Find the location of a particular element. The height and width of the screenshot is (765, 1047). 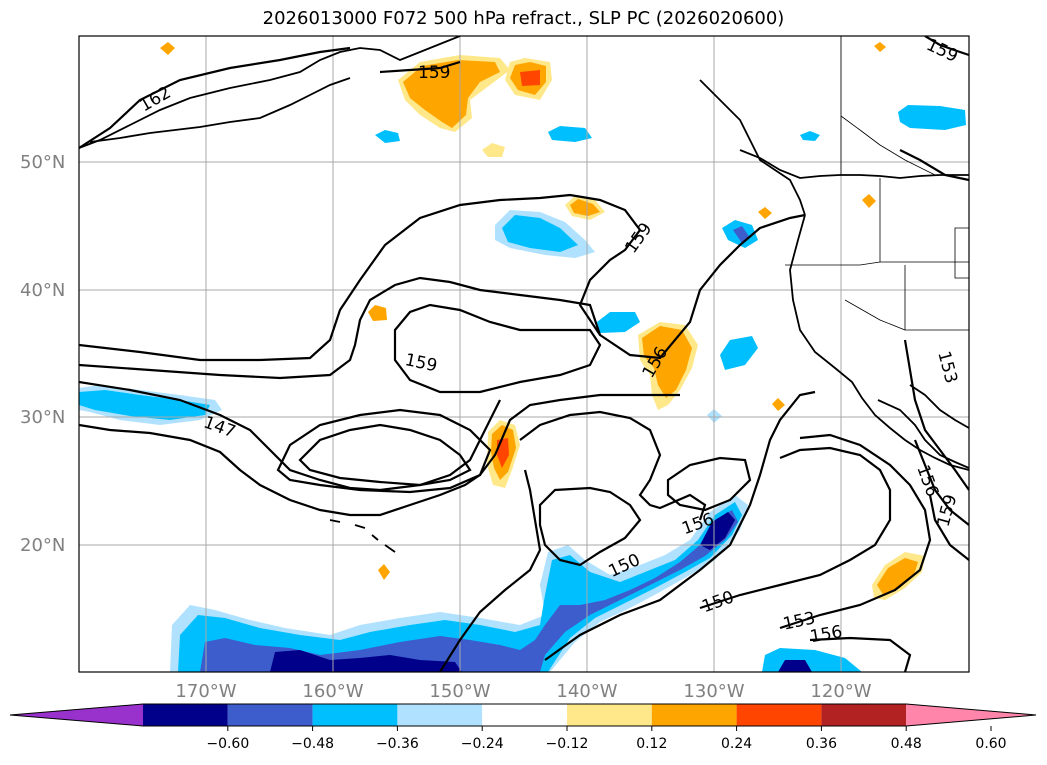

contour-inner-loop is located at coordinates (709, 484).